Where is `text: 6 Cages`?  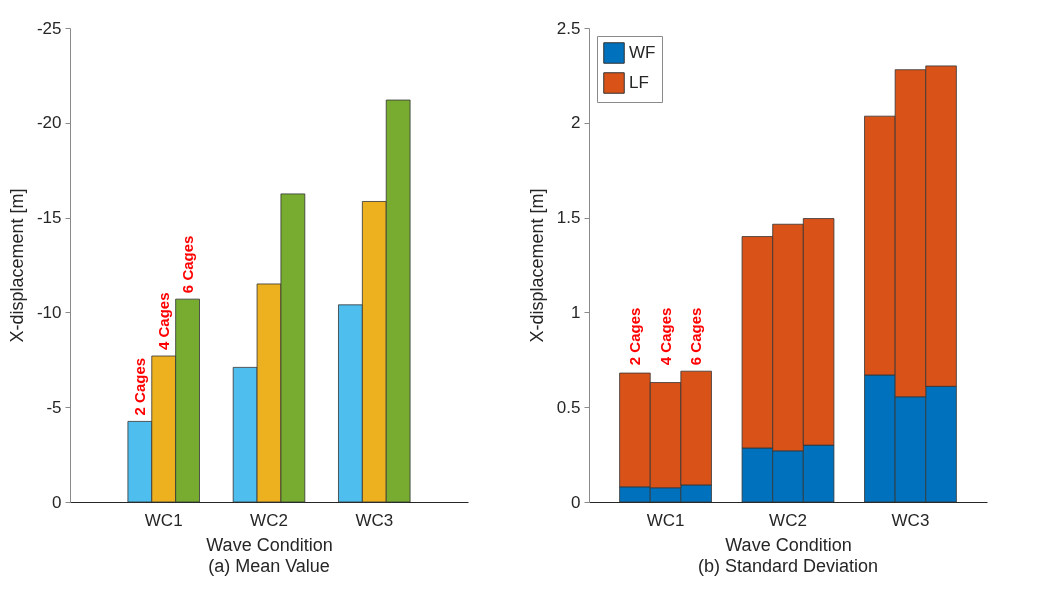
text: 6 Cages is located at coordinates (187, 264).